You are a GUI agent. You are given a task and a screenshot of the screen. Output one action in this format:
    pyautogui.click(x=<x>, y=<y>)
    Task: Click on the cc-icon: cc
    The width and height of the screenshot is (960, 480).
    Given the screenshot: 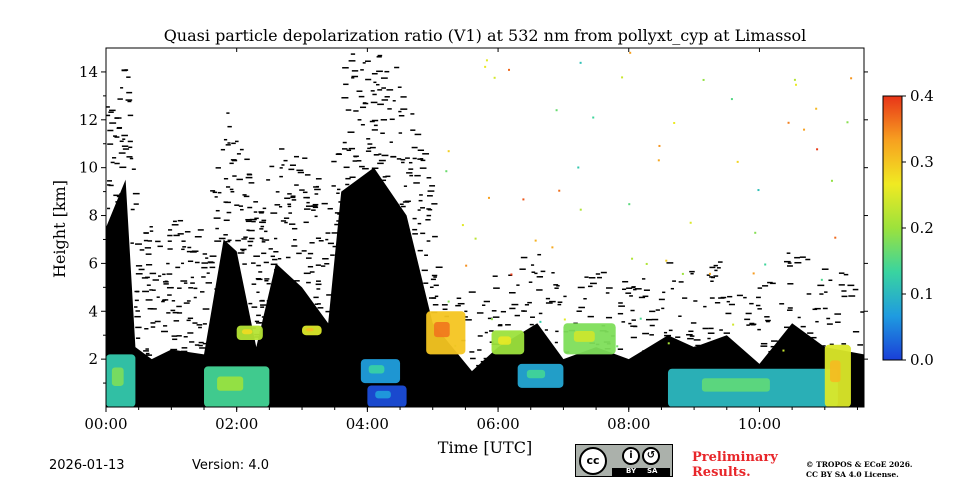 What is the action you would take?
    pyautogui.click(x=593, y=461)
    